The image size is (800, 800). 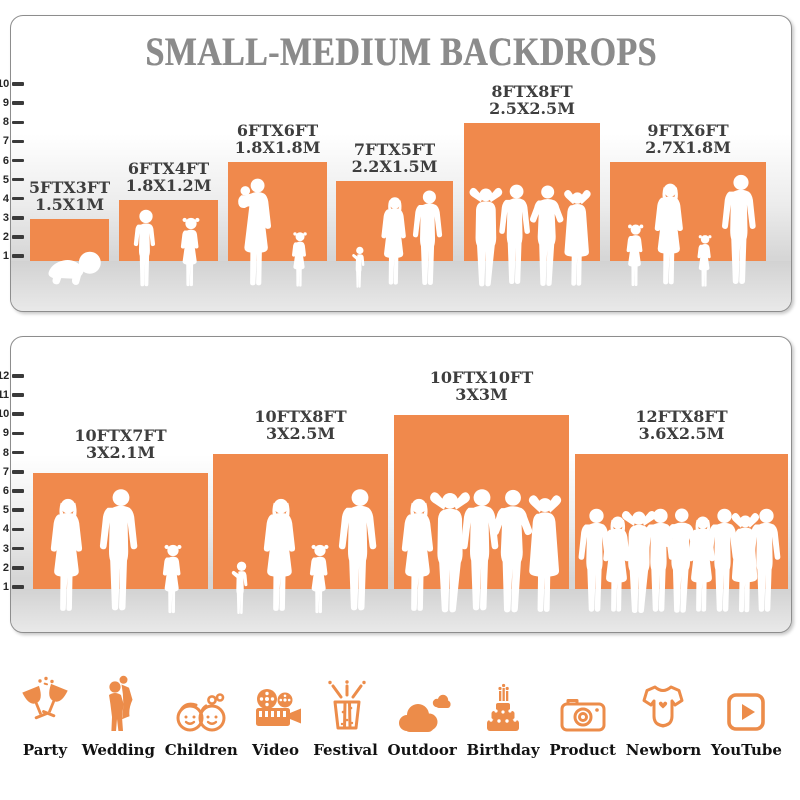 I want to click on size-feet: 9FTX6FT, so click(x=688, y=130).